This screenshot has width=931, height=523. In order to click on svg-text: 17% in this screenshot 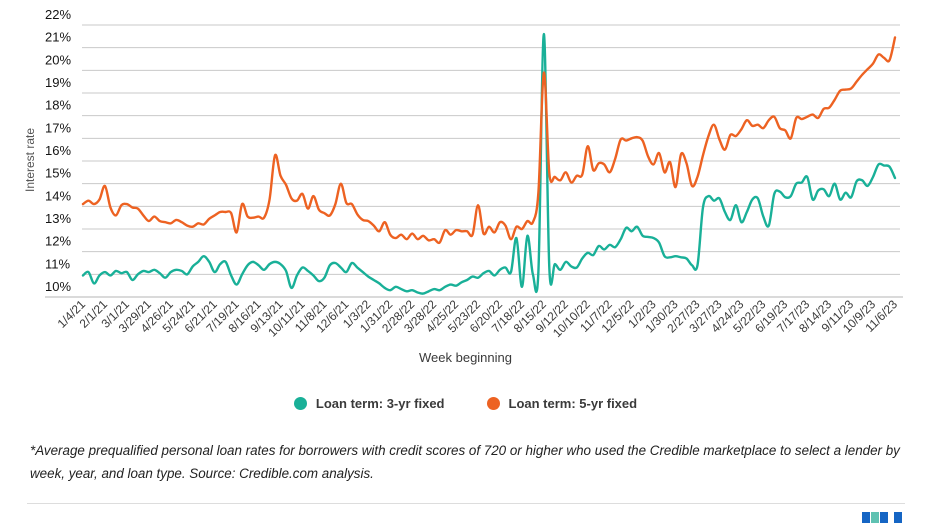, I will do `click(58, 127)`.